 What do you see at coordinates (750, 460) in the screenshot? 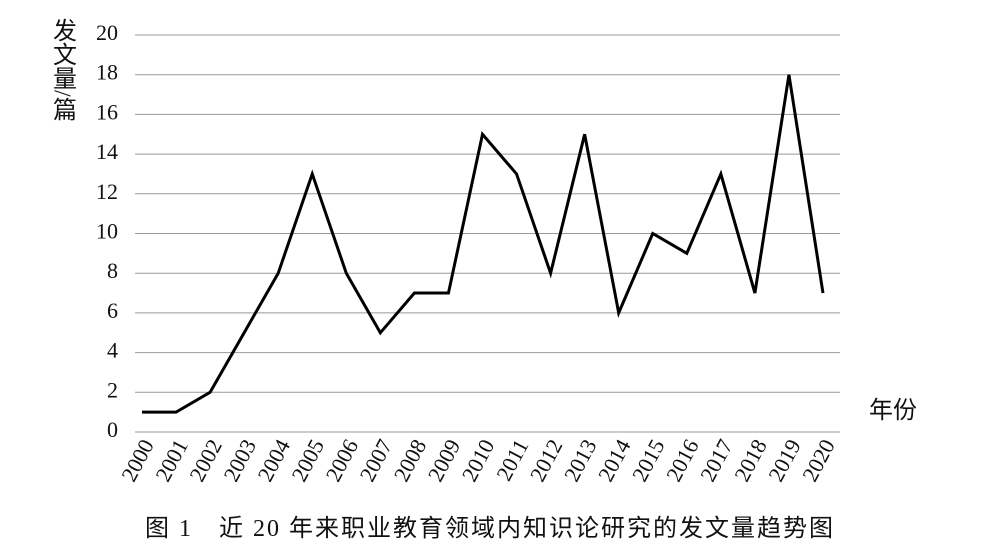
I see `x-tick-label: 2018` at bounding box center [750, 460].